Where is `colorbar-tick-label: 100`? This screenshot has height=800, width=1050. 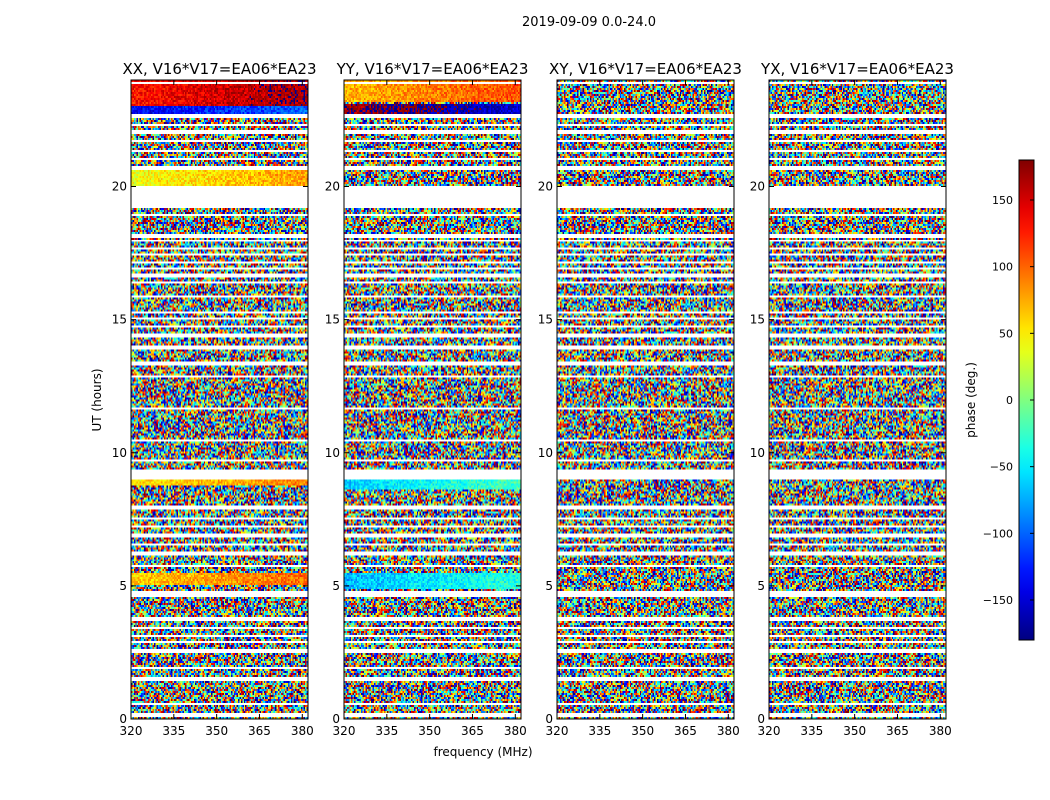
colorbar-tick-label: 100 is located at coordinates (1002, 267).